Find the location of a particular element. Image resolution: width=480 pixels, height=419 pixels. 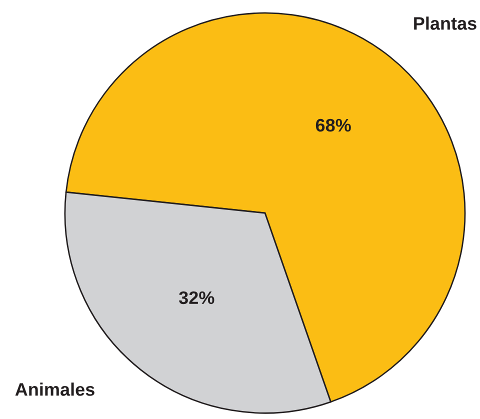

slice-label: Animales is located at coordinates (54, 389).